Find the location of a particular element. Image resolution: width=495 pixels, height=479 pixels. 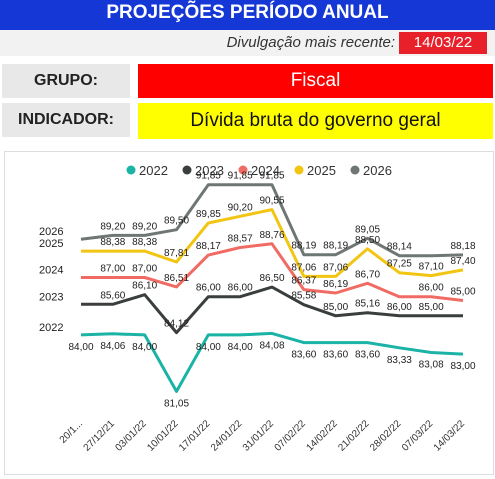

x-tick-label-11: 07/03/22 is located at coordinates (418, 436).